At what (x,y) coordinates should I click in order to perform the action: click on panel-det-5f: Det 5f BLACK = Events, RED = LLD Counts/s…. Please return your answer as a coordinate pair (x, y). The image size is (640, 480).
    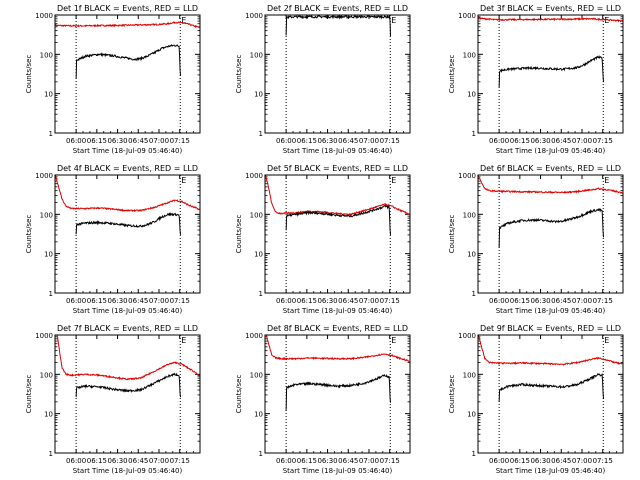
    Looking at the image, I should click on (323, 239).